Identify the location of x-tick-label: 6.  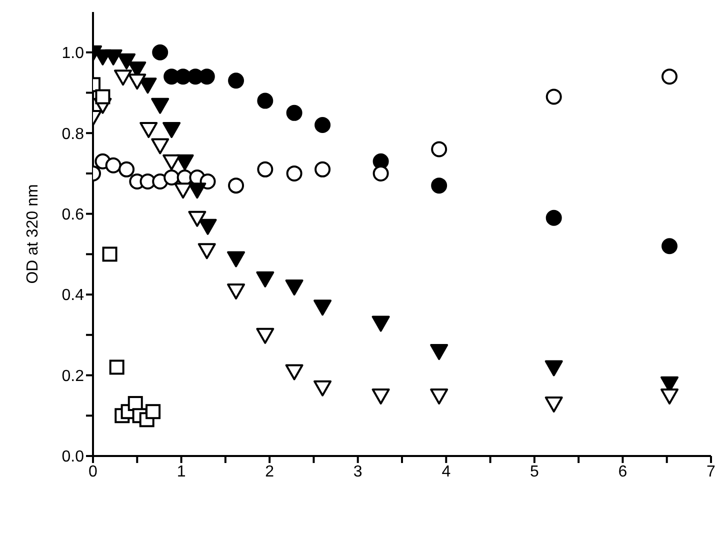
(623, 471).